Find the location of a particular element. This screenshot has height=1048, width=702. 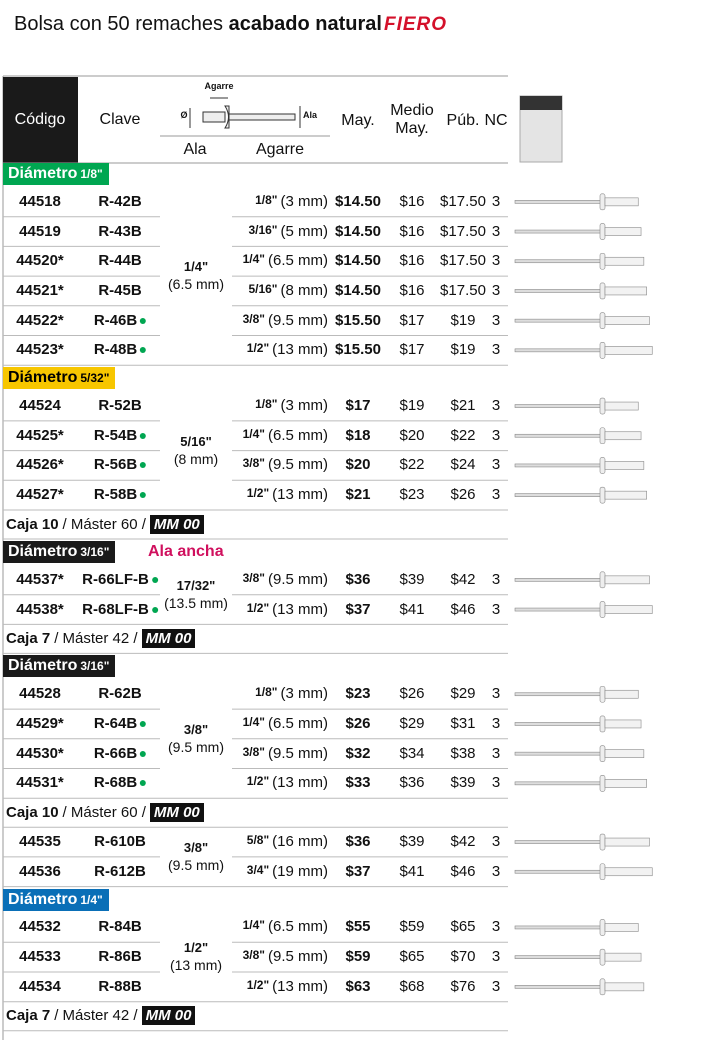

price-pub: $39 is located at coordinates (463, 783).